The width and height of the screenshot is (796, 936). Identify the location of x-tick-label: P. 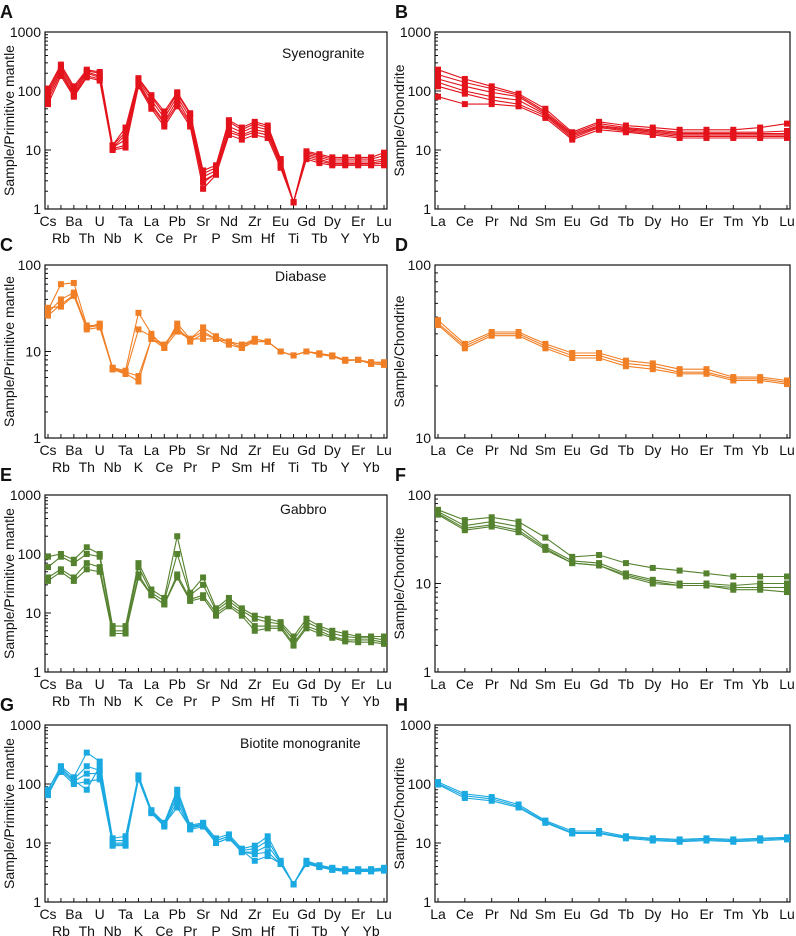
(215, 701).